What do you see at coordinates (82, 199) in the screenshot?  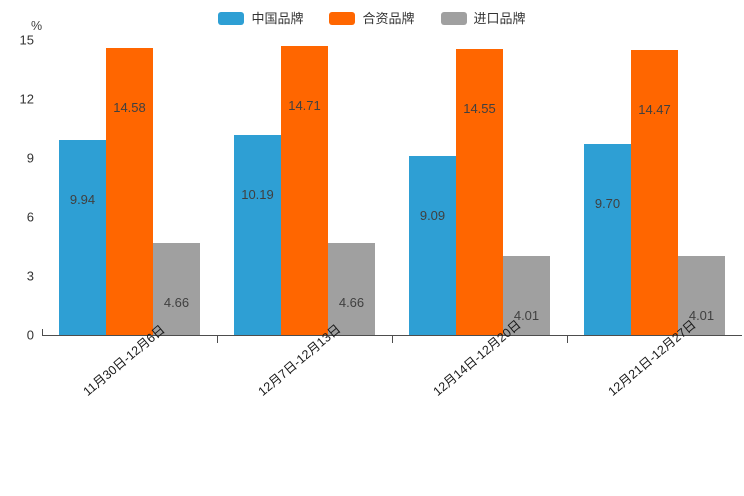 I see `bar-value-label: 9.94` at bounding box center [82, 199].